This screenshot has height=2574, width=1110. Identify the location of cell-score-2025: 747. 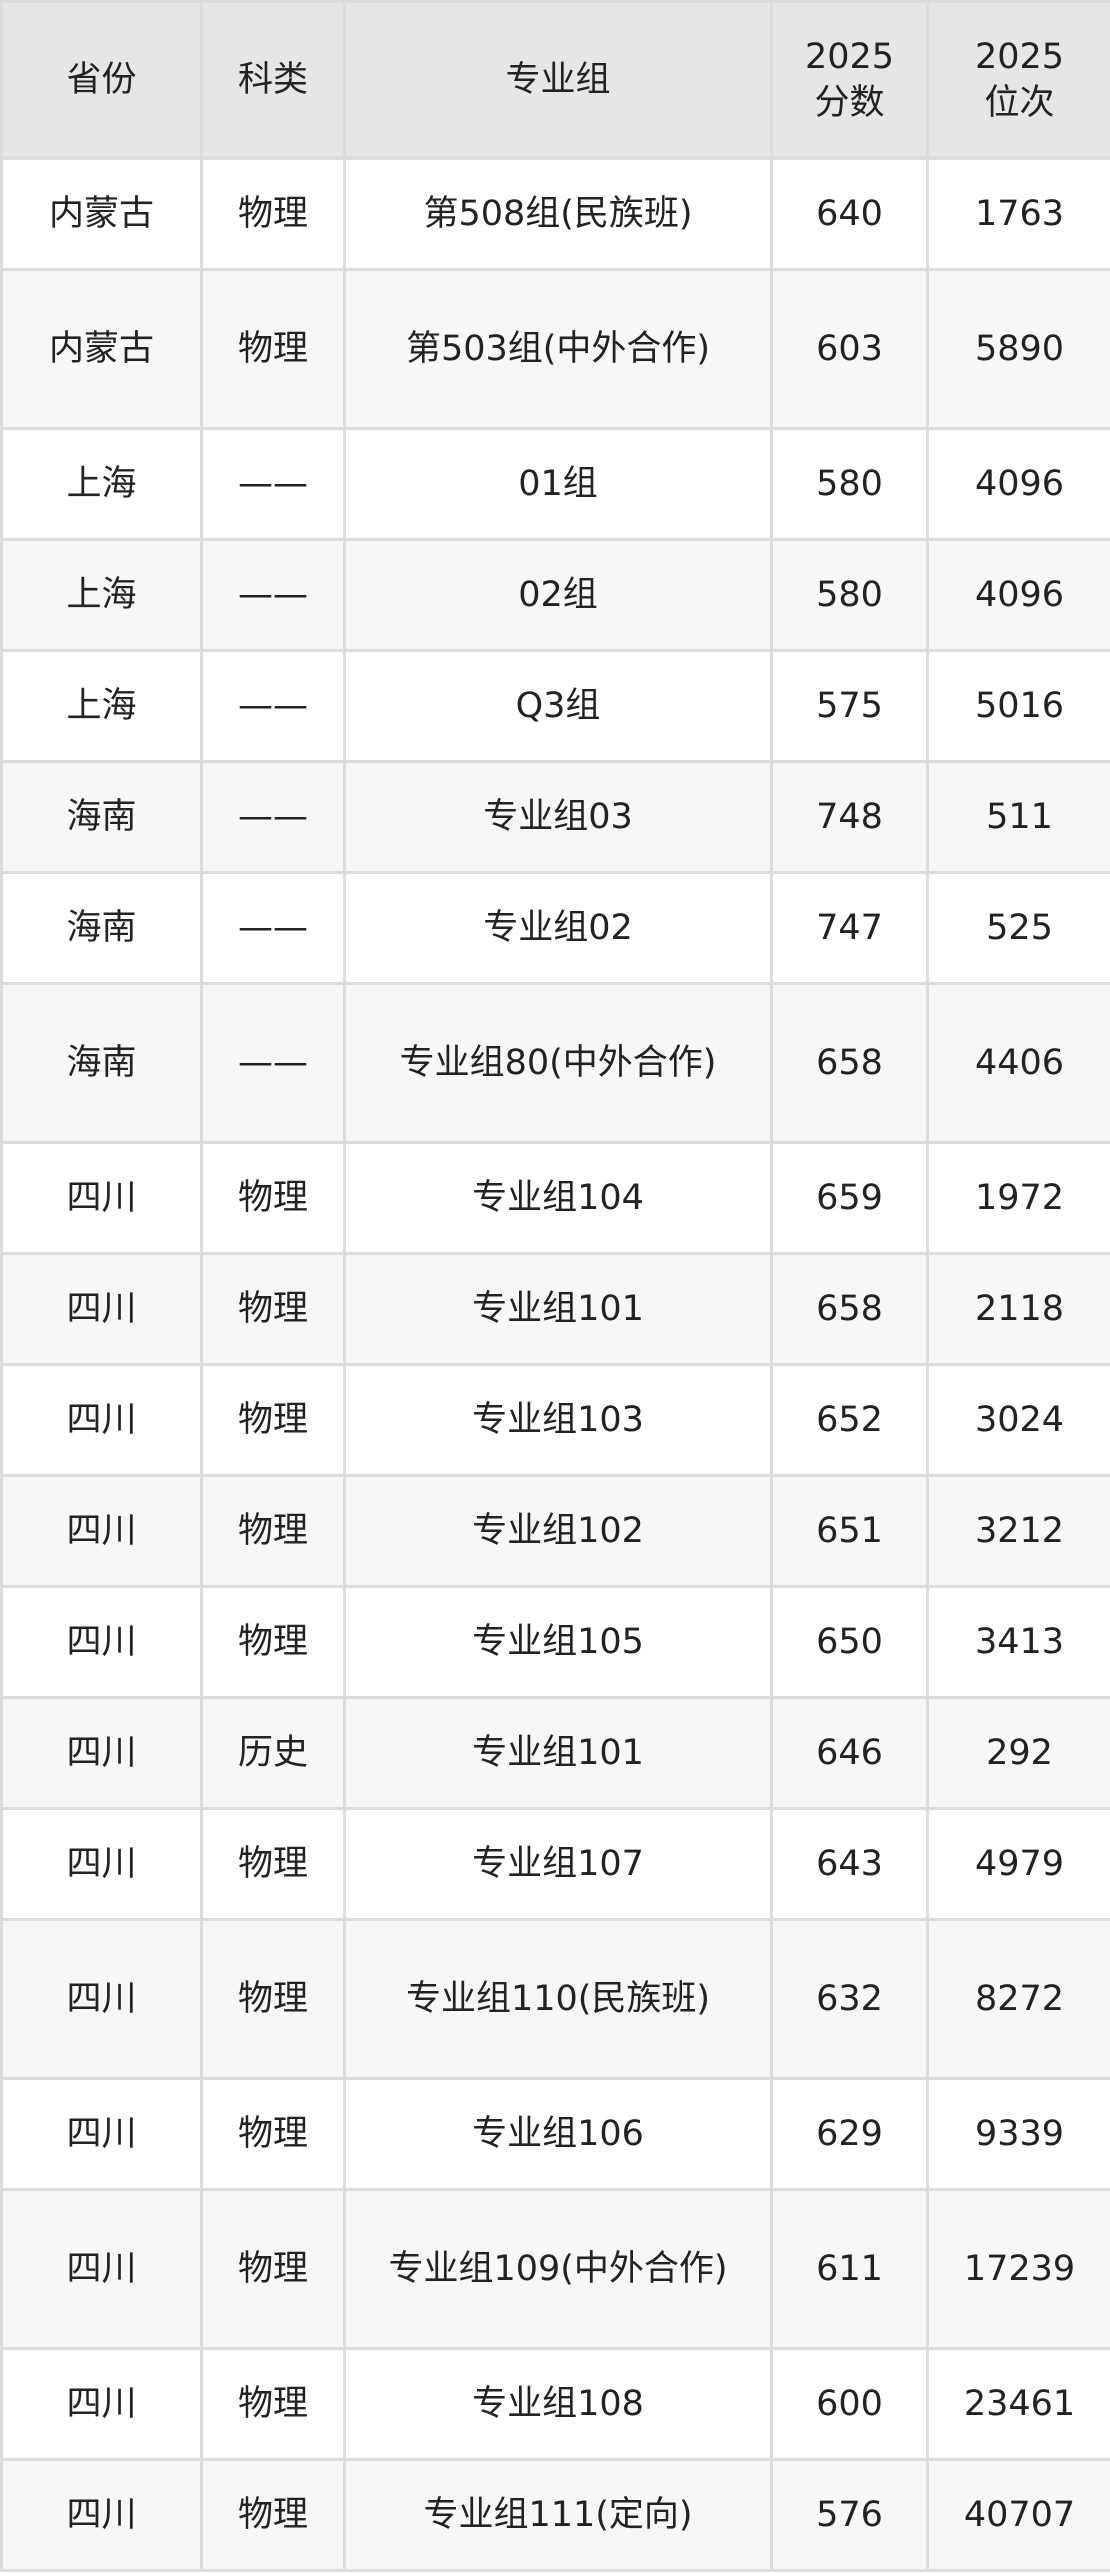
(849, 927).